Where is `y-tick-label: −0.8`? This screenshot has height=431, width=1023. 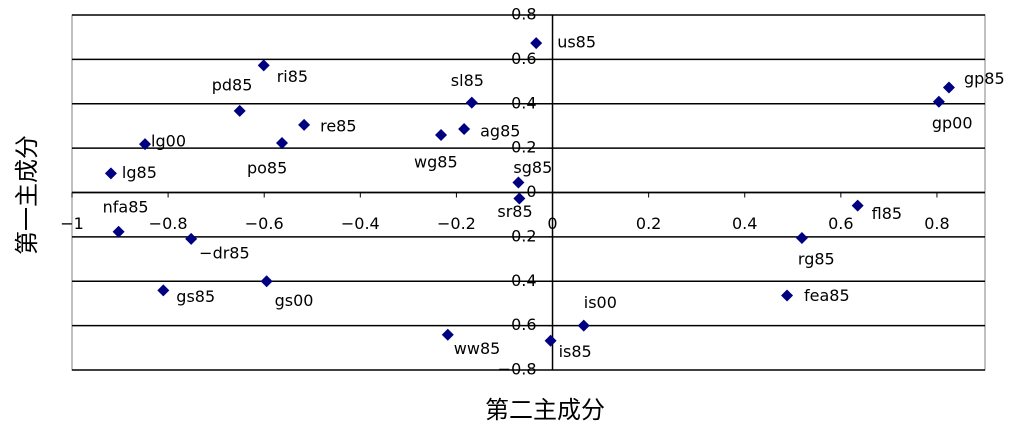 y-tick-label: −0.8 is located at coordinates (517, 369).